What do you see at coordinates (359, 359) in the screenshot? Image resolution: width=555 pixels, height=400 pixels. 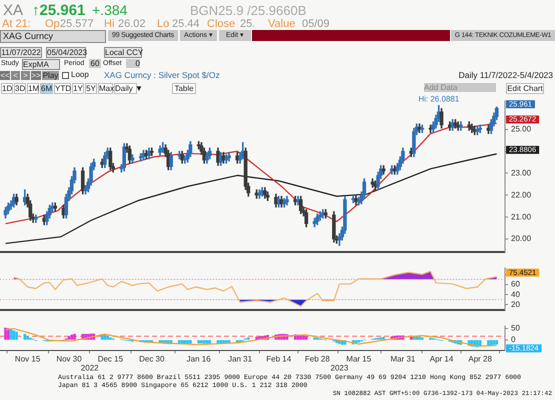 I see `x-tick-label: Mar 15` at bounding box center [359, 359].